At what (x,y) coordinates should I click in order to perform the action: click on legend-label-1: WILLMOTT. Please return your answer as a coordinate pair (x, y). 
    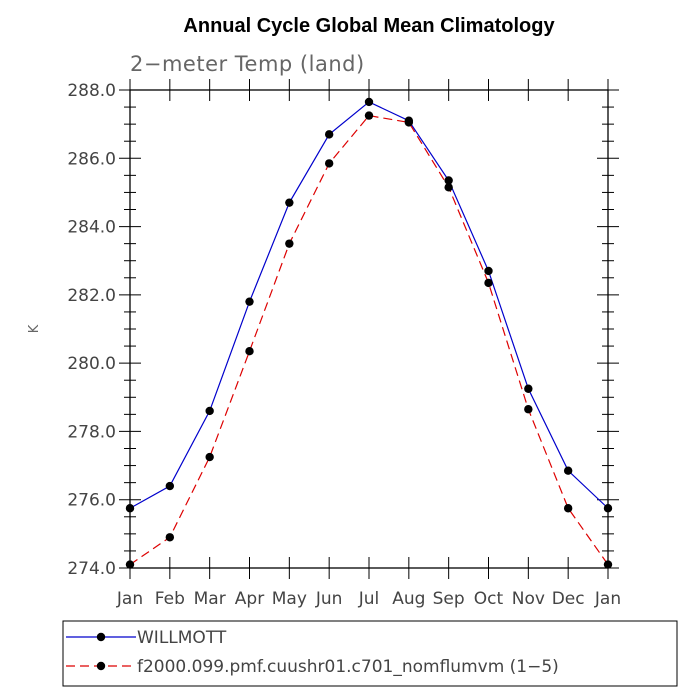
    Looking at the image, I should click on (182, 638).